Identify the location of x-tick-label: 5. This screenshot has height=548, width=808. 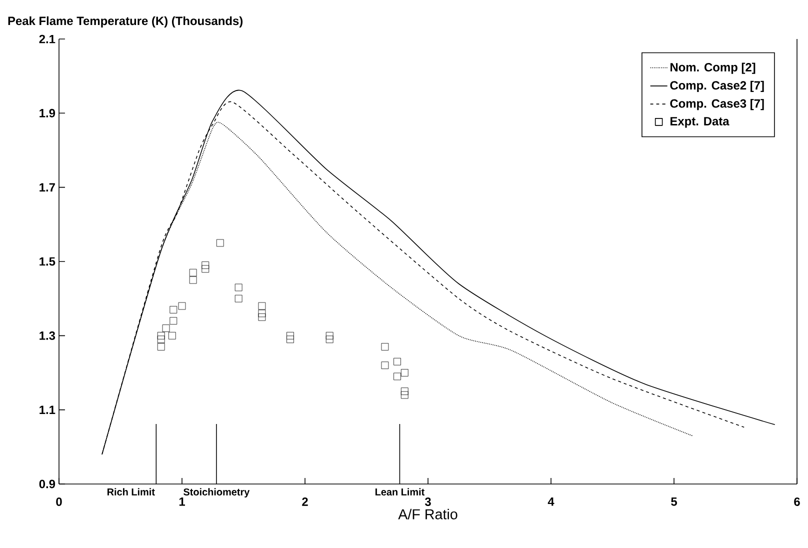
(674, 501).